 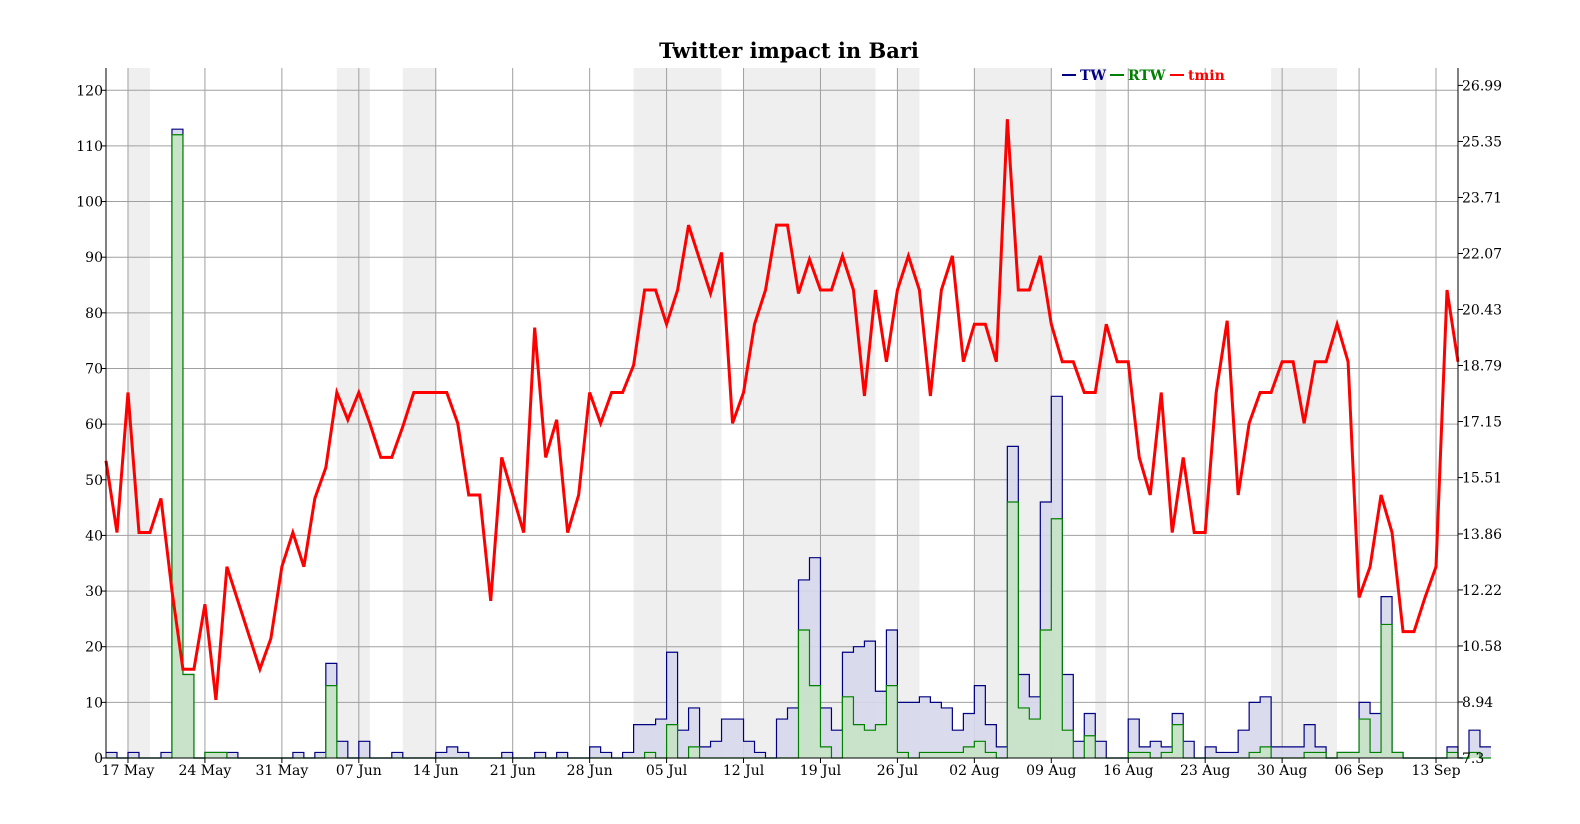 What do you see at coordinates (974, 771) in the screenshot?
I see `x-tick-label: 02 Aug` at bounding box center [974, 771].